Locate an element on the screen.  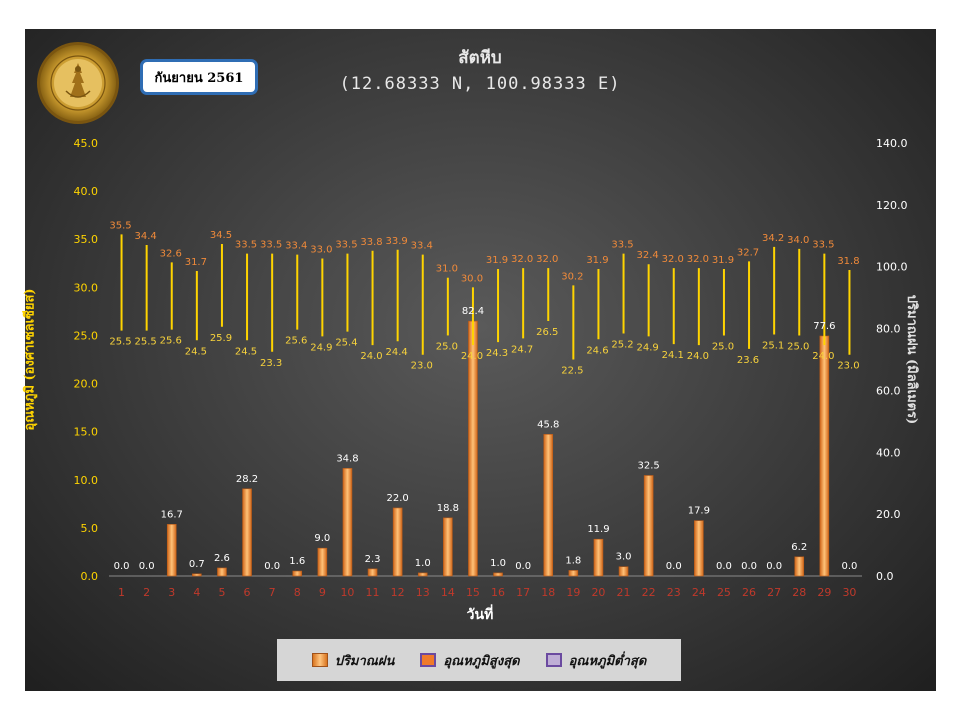
y-left-tick-label: 45.0 is located at coordinates (86, 143).